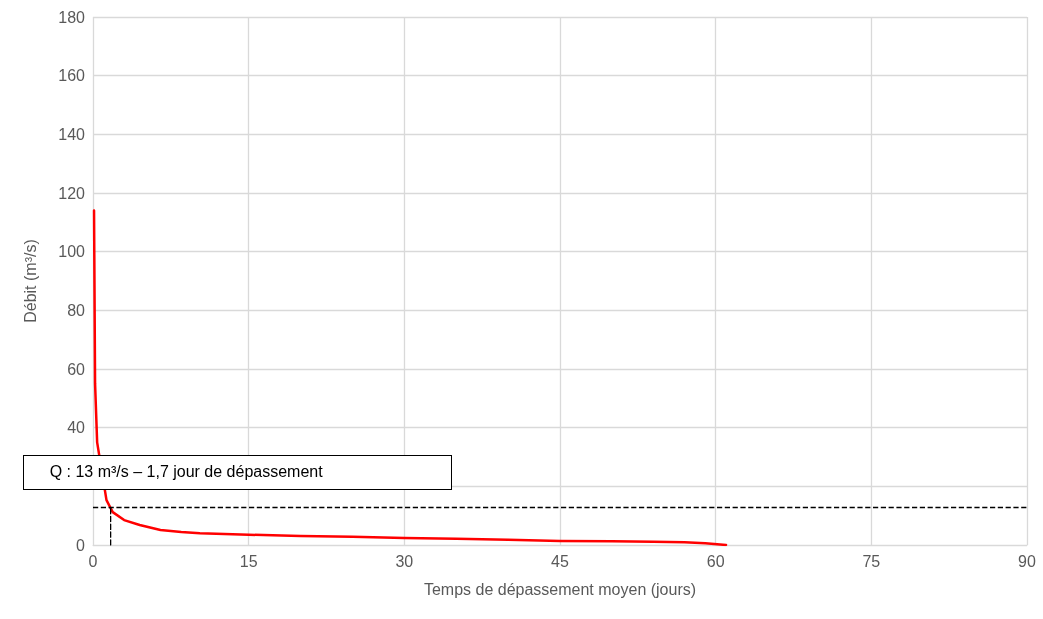  I want to click on x-axis-title: Temps de dépassement moyen (jours), so click(560, 589).